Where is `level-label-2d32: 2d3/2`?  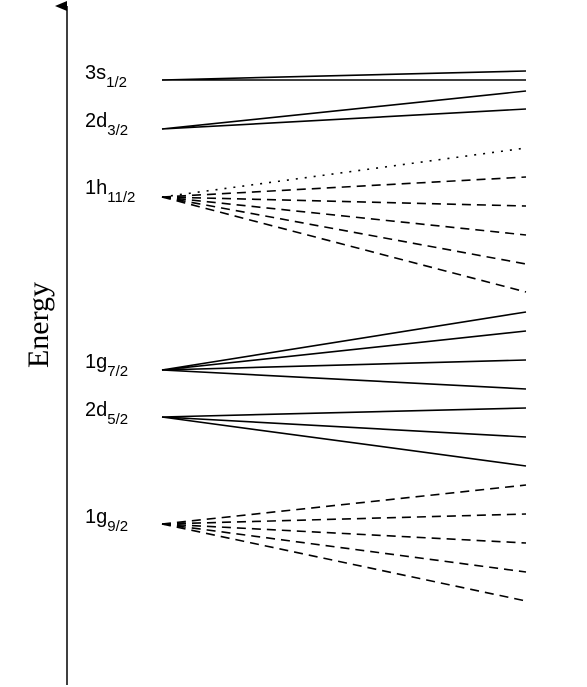 level-label-2d32: 2d3/2 is located at coordinates (106, 124).